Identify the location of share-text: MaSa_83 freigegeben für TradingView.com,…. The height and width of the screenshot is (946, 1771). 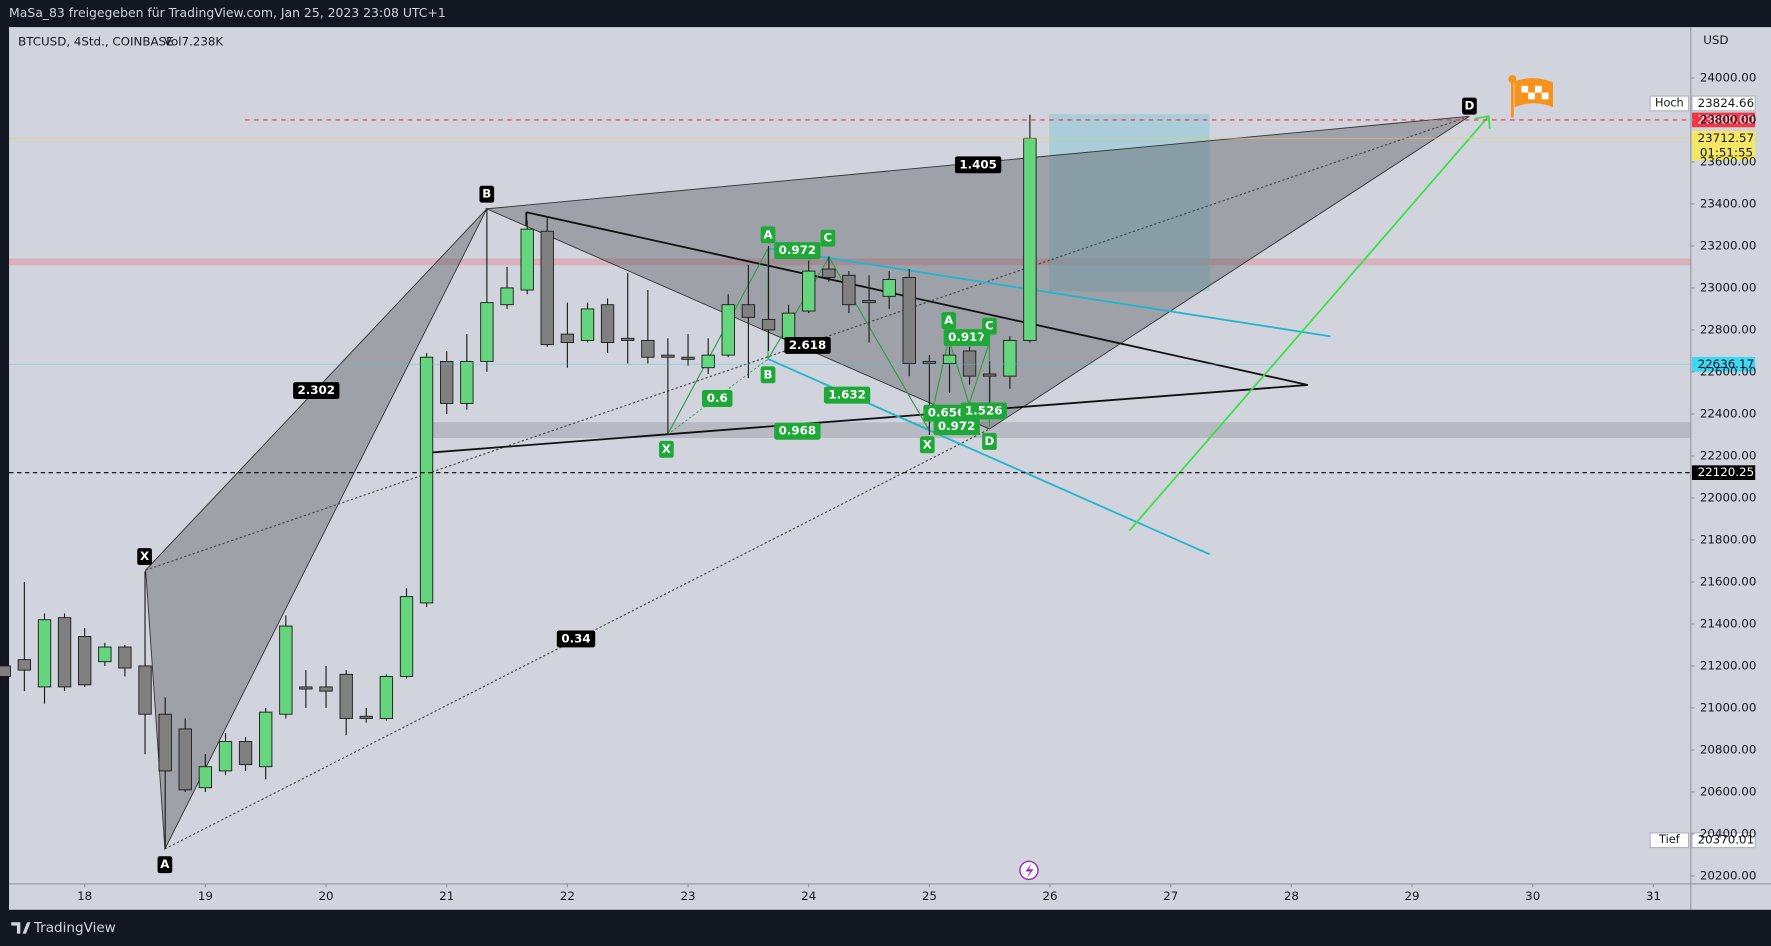
(227, 12).